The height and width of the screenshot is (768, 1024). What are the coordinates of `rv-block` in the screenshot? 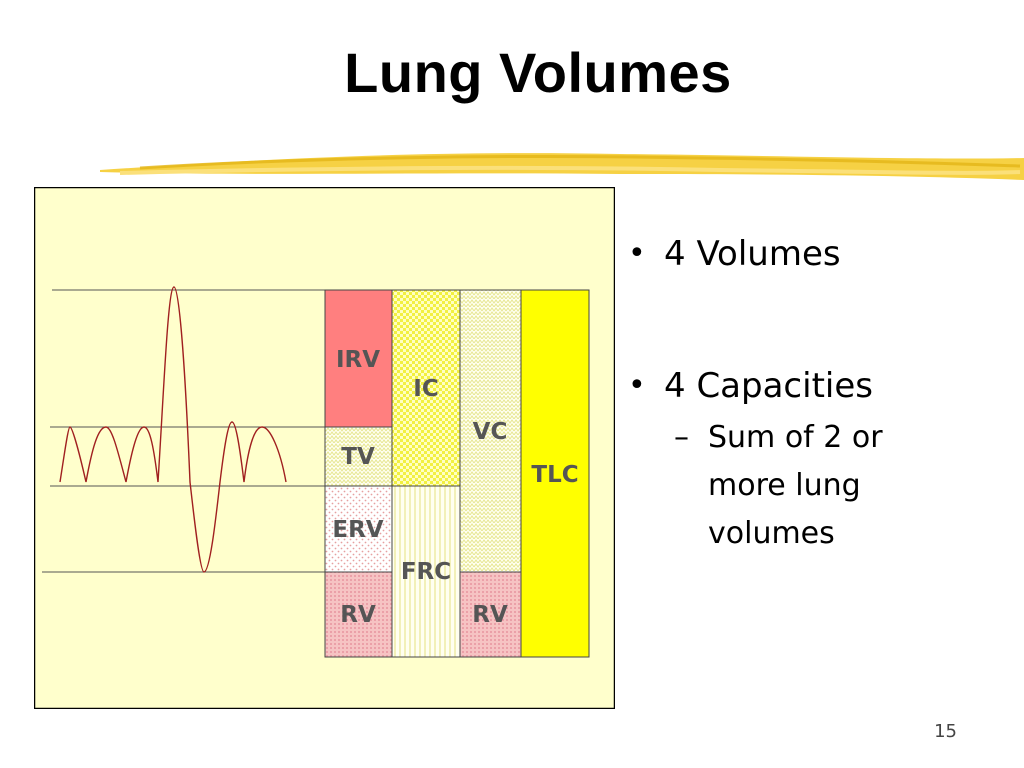 It's located at (358, 614).